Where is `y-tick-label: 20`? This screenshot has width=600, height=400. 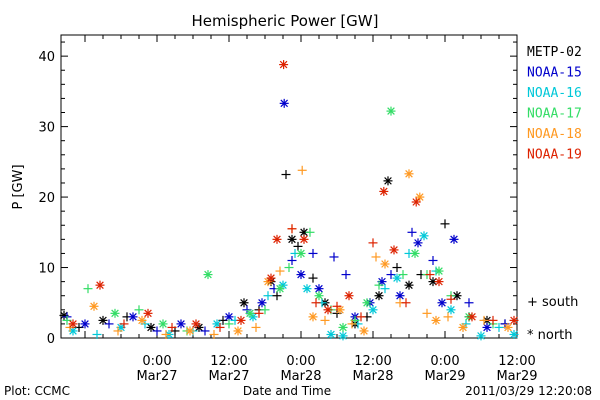
y-tick-label: 20 is located at coordinates (46, 198).